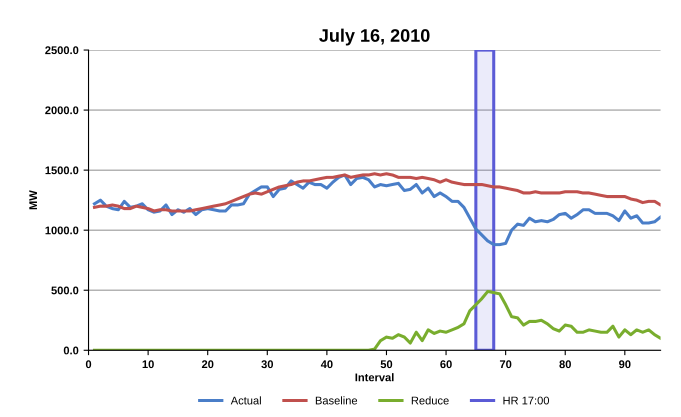 The width and height of the screenshot is (681, 417). Describe the element at coordinates (64, 290) in the screenshot. I see `y-tick-label: 500.0` at that location.